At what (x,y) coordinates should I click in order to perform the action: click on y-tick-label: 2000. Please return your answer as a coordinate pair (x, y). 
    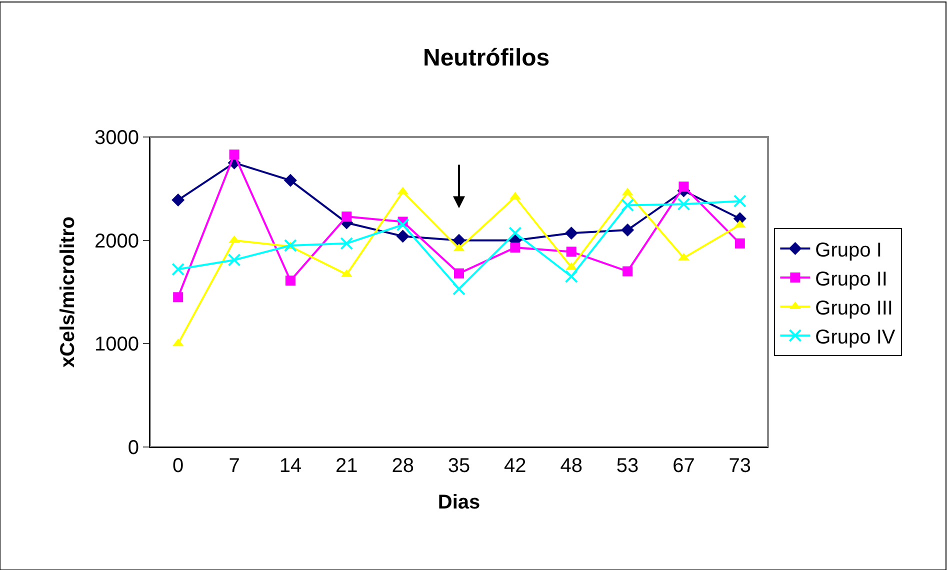
    Looking at the image, I should click on (116, 241).